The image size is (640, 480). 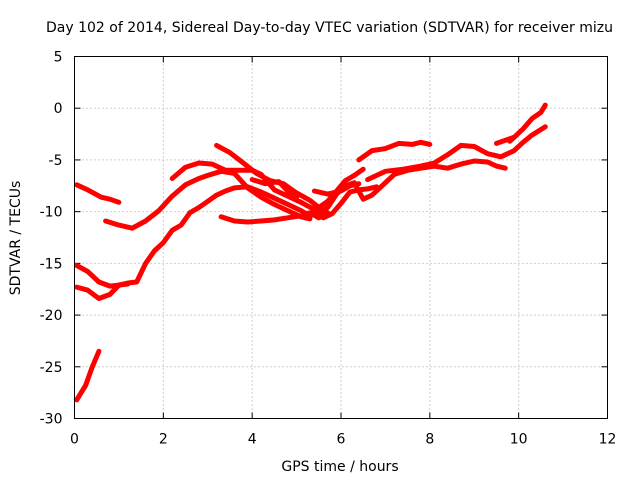 I want to click on y-axis-label: SDTVAR / TECUs, so click(x=16, y=238).